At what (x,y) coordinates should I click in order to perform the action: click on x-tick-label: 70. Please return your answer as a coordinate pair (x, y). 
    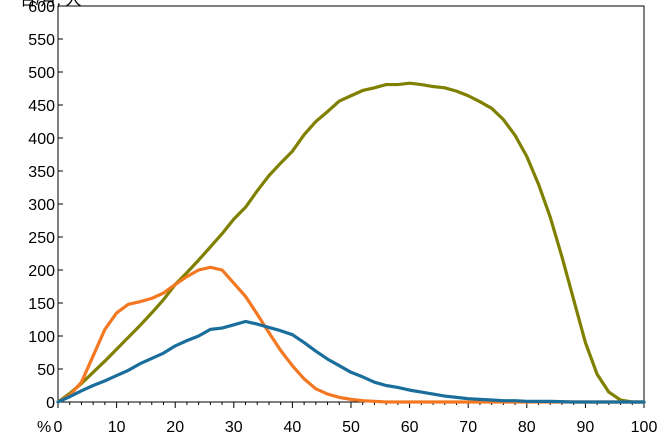
    Looking at the image, I should click on (468, 427).